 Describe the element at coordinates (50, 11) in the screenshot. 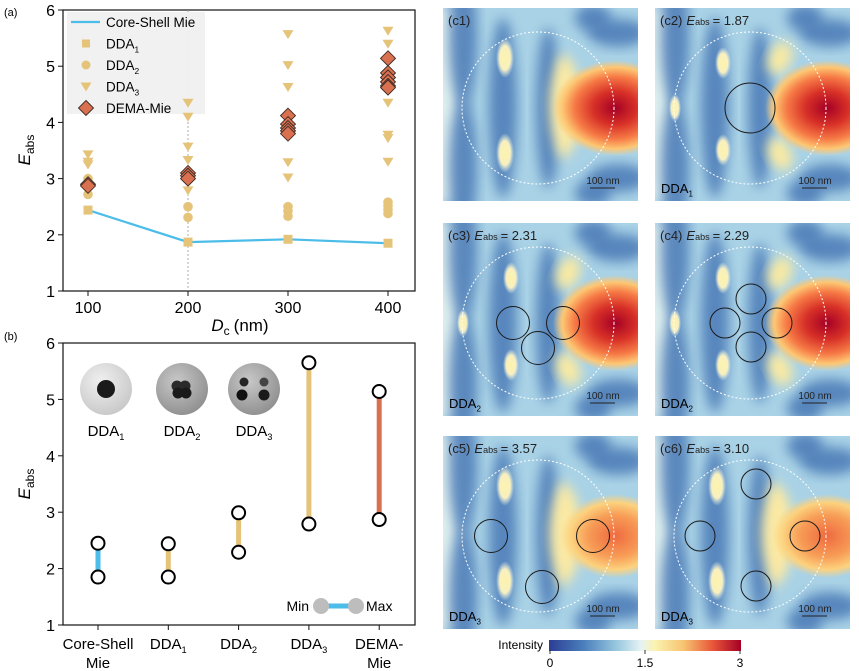

I see `y-tick-label: 6` at that location.